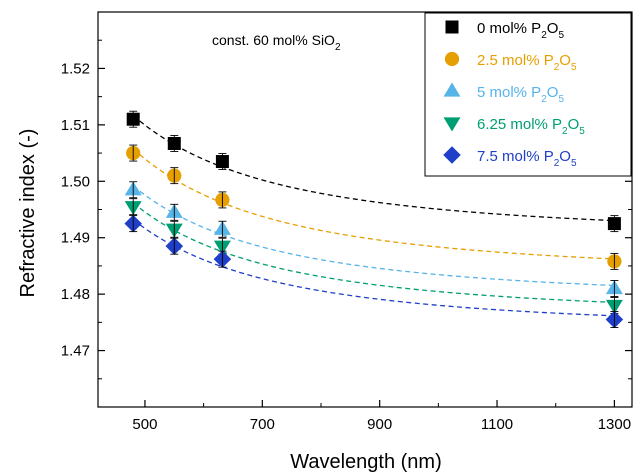 Image resolution: width=639 pixels, height=475 pixels. I want to click on x-axis-label: Wavelength (nm), so click(366, 462).